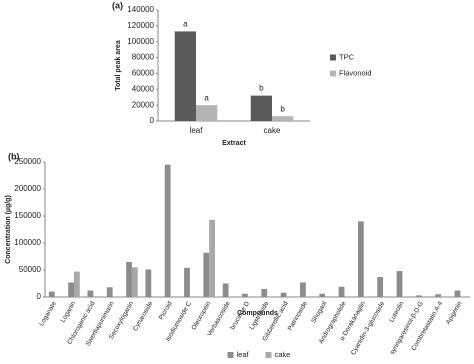 The image size is (474, 364). What do you see at coordinates (298, 316) in the screenshot?
I see `x-tick-label: Patrinoside` at bounding box center [298, 316].